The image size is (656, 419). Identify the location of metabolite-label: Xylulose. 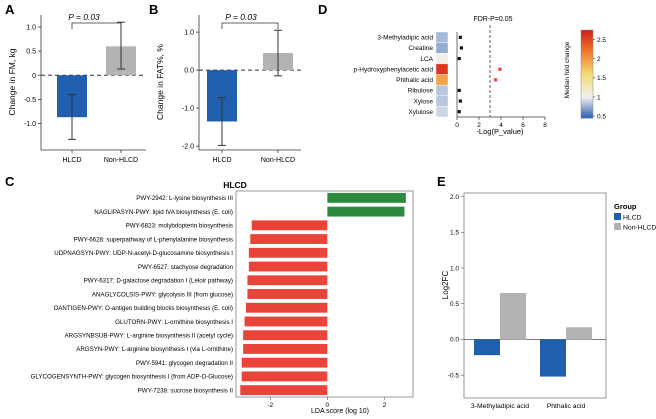
(420, 112).